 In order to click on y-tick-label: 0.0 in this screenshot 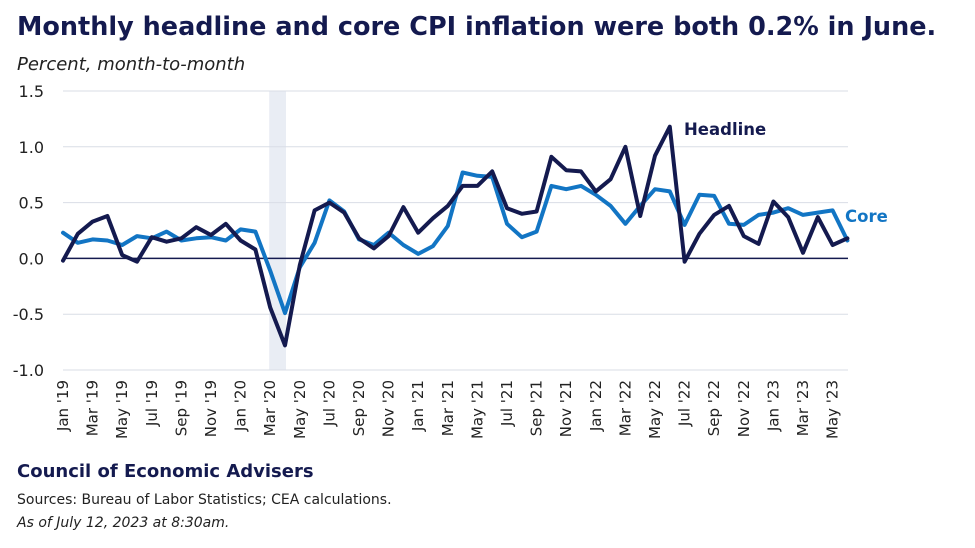, I will do `click(31, 258)`.